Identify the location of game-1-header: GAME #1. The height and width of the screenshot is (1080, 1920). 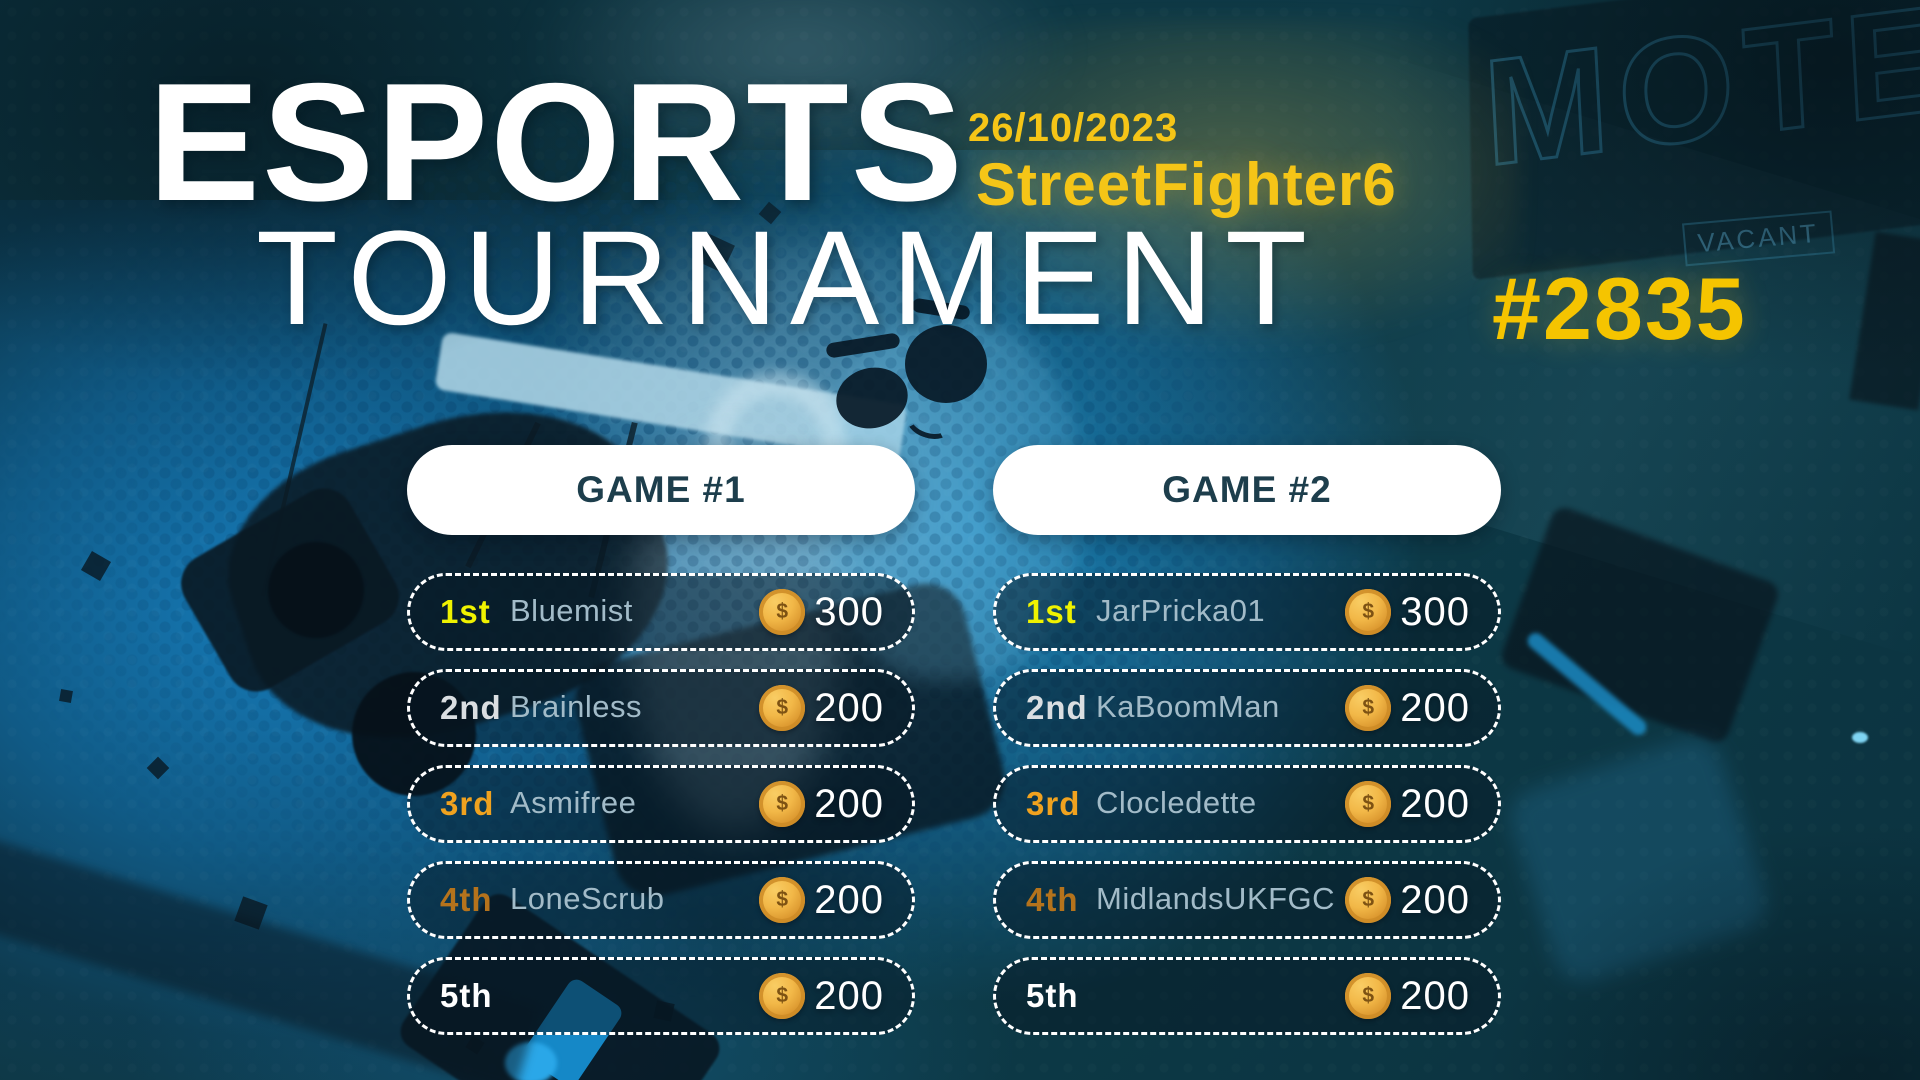
(661, 490).